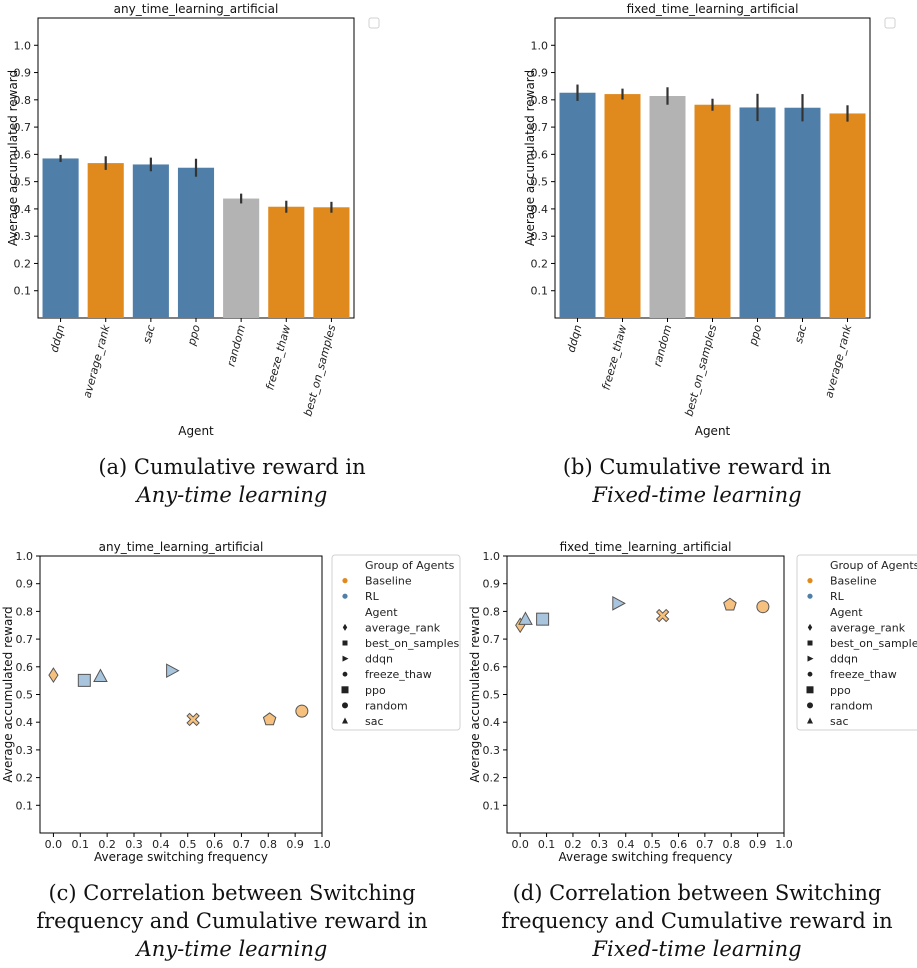 The image size is (917, 968). What do you see at coordinates (193, 719) in the screenshot?
I see `point-freeze_thaw` at bounding box center [193, 719].